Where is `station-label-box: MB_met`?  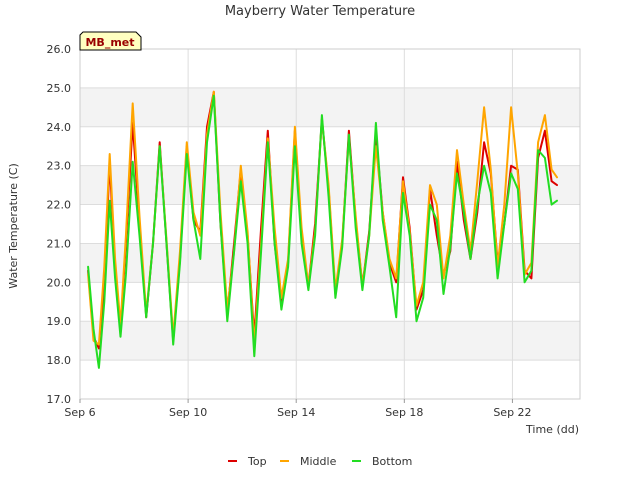 station-label-box: MB_met is located at coordinates (110, 41).